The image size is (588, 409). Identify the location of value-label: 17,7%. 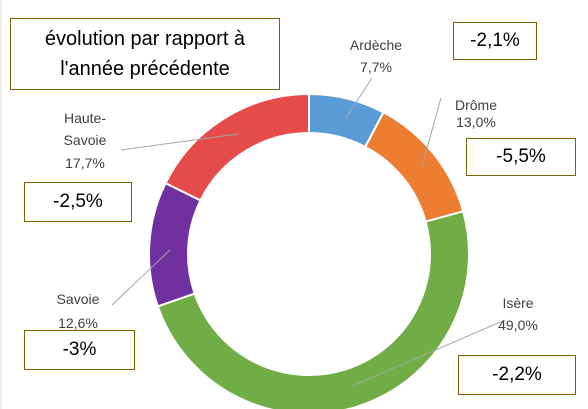
(85, 163).